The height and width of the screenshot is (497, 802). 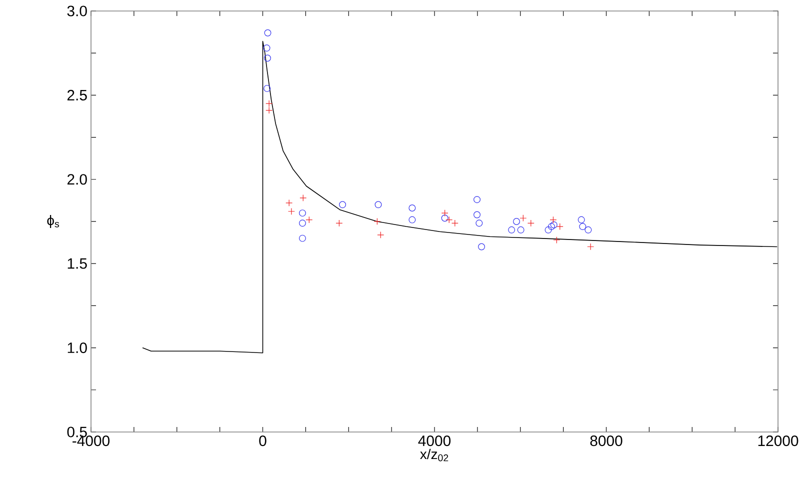 I want to click on y-axis-title: ϕ$_{s}$, so click(x=53, y=221).